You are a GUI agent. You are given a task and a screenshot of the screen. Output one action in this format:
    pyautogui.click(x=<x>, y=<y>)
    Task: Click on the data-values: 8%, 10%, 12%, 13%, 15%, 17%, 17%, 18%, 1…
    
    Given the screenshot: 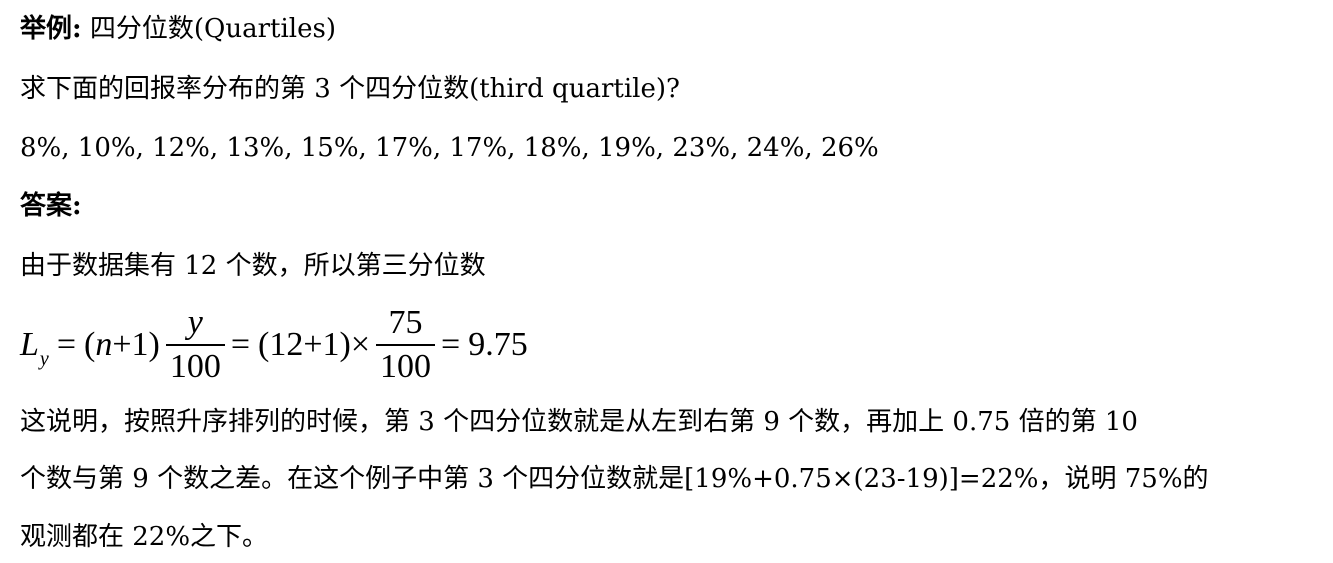 What is the action you would take?
    pyautogui.click(x=449, y=148)
    